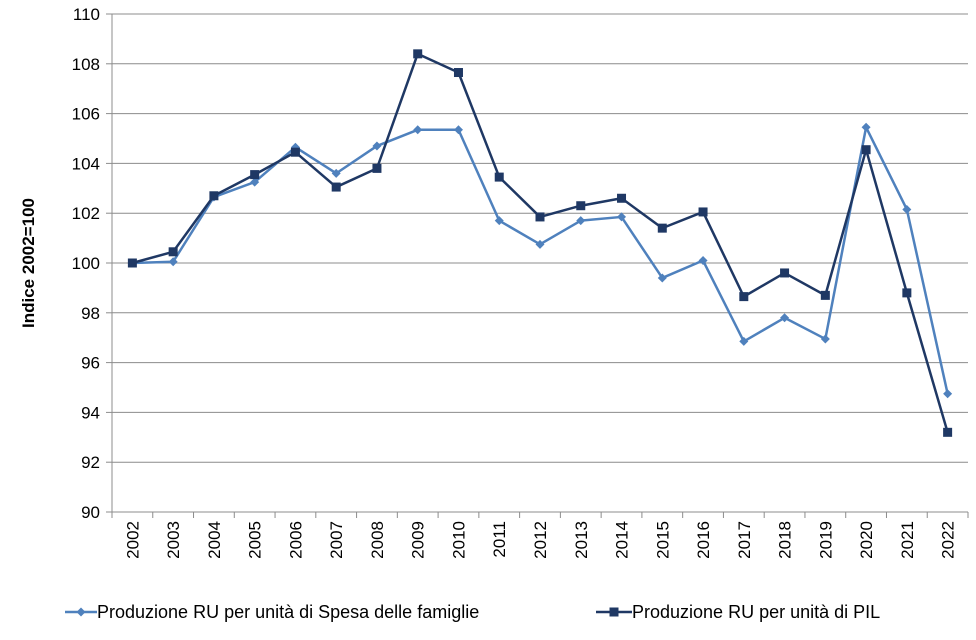  What do you see at coordinates (377, 540) in the screenshot?
I see `x-tick-label: 2008` at bounding box center [377, 540].